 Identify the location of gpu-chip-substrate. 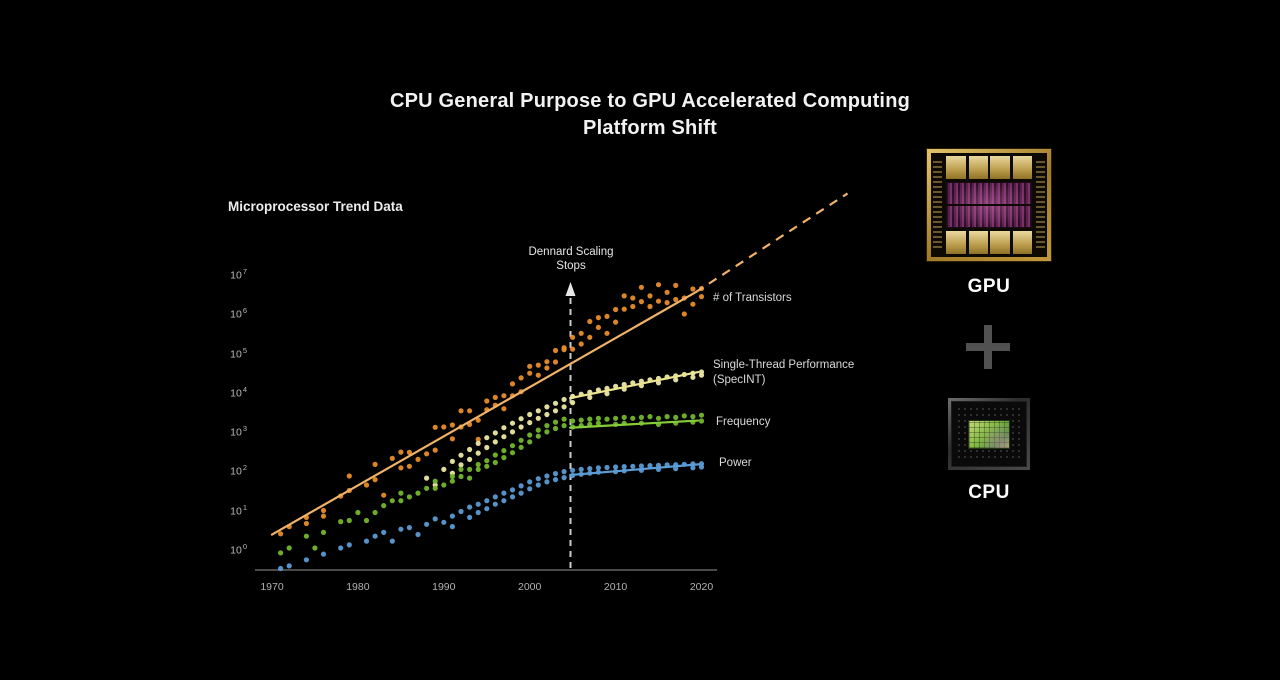
(989, 205).